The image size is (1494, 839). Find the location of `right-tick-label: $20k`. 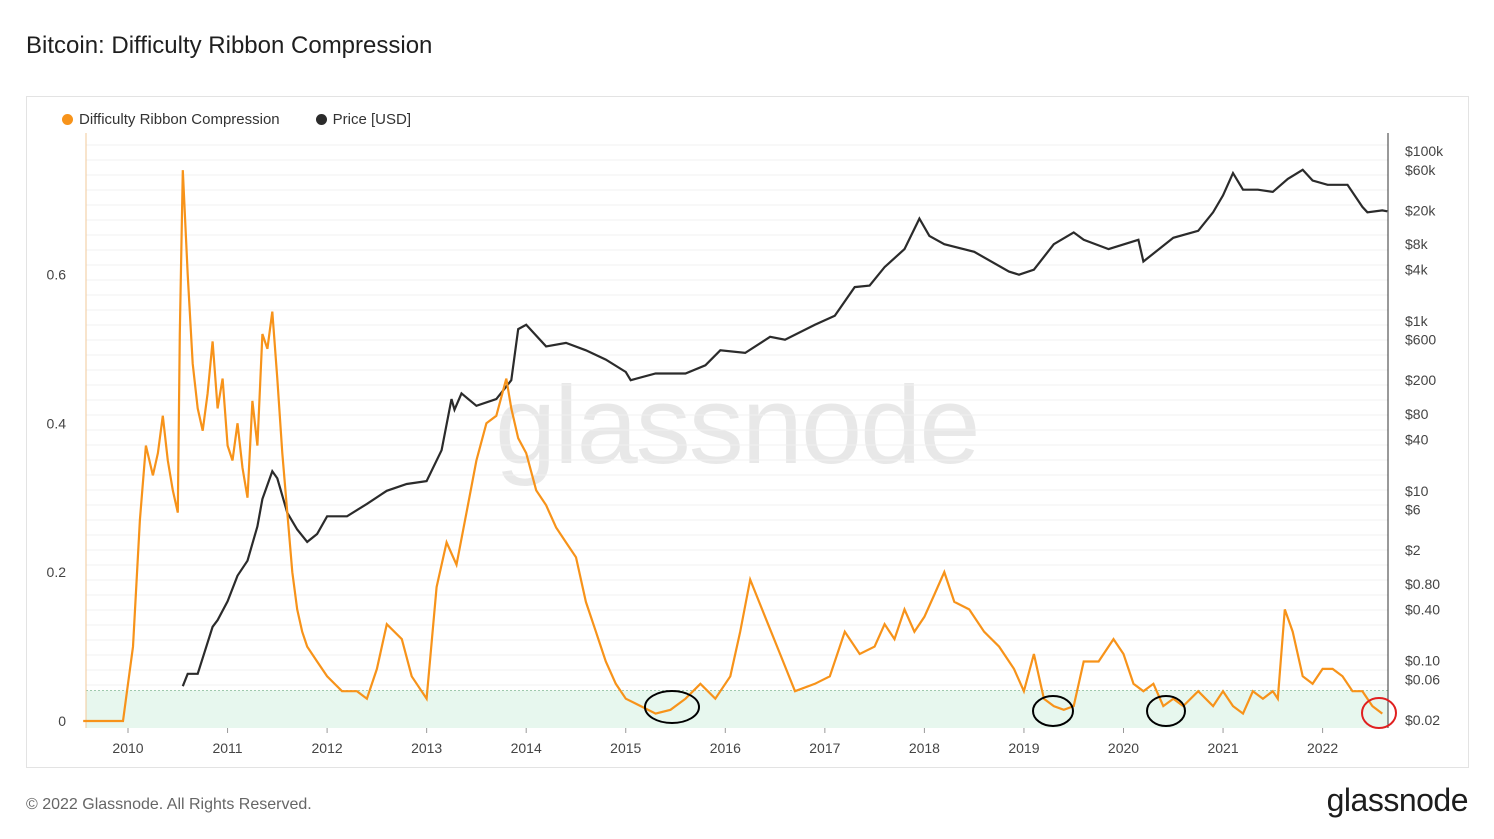

right-tick-label: $20k is located at coordinates (1420, 210).